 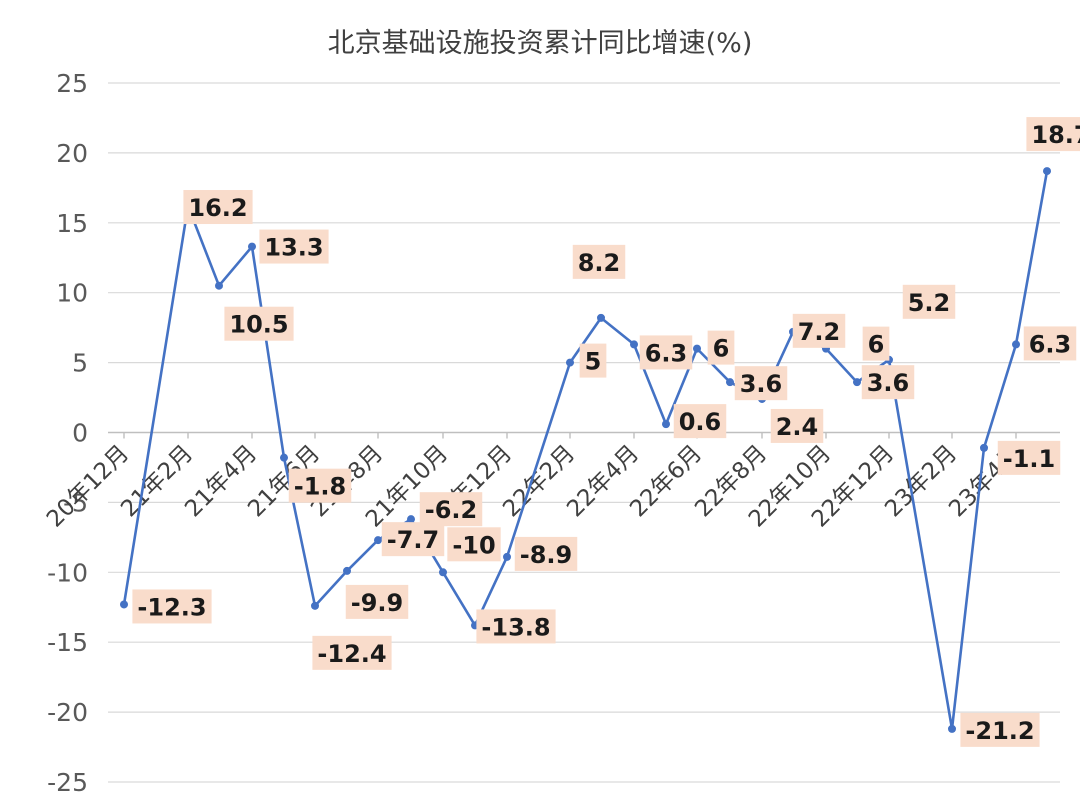 I want to click on y-tick-label: 20, so click(x=72, y=153).